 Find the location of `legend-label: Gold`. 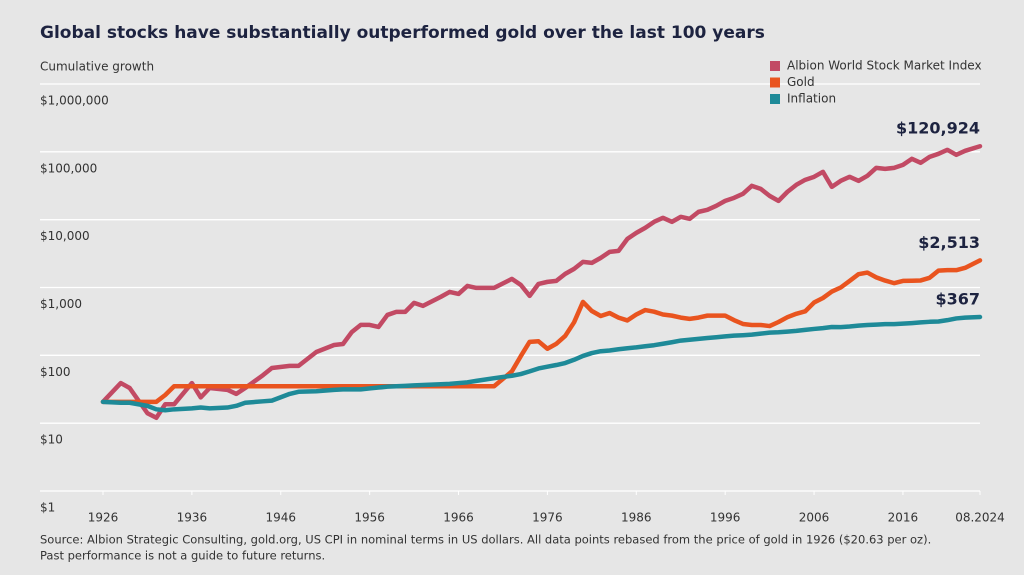

legend-label: Gold is located at coordinates (801, 82).